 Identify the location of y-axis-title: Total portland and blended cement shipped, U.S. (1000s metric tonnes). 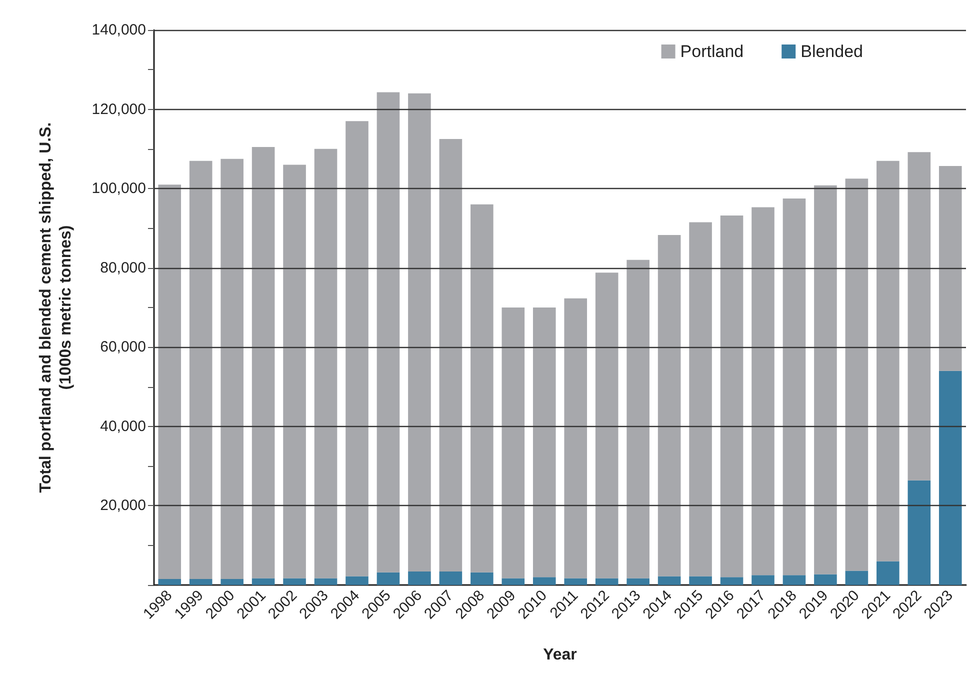
(56, 307).